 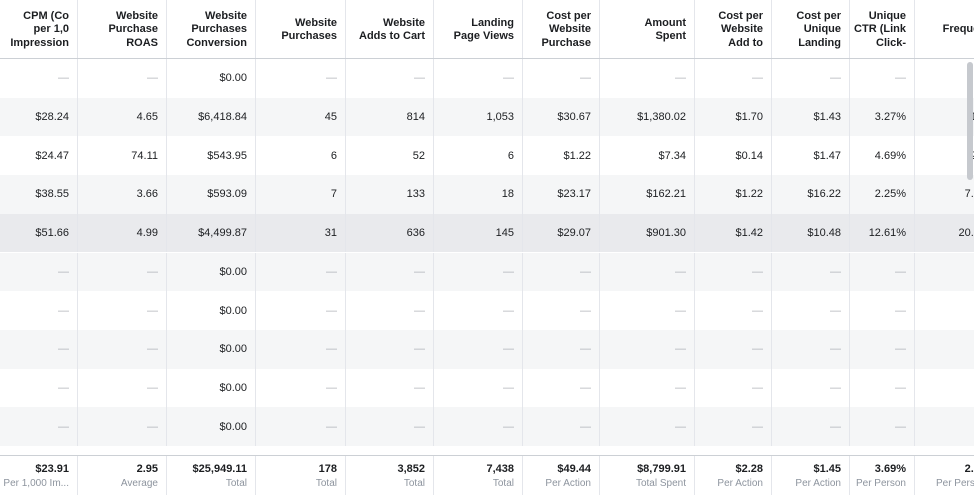 What do you see at coordinates (970, 121) in the screenshot?
I see `scrollbar` at bounding box center [970, 121].